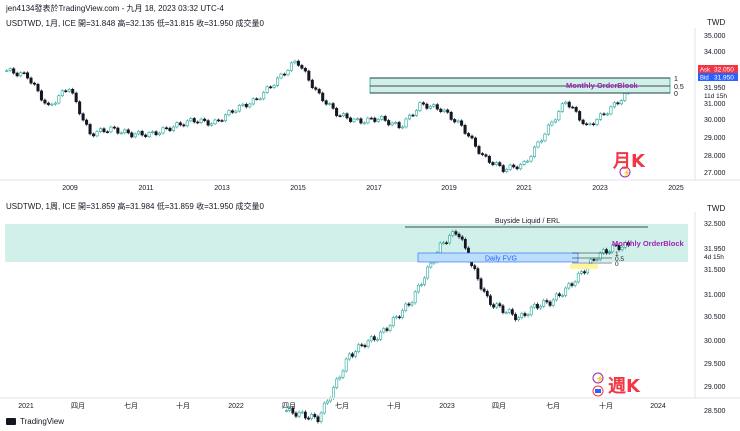 This screenshot has height=431, width=740. Describe the element at coordinates (374, 188) in the screenshot. I see `x-tick-label: 2017` at that location.